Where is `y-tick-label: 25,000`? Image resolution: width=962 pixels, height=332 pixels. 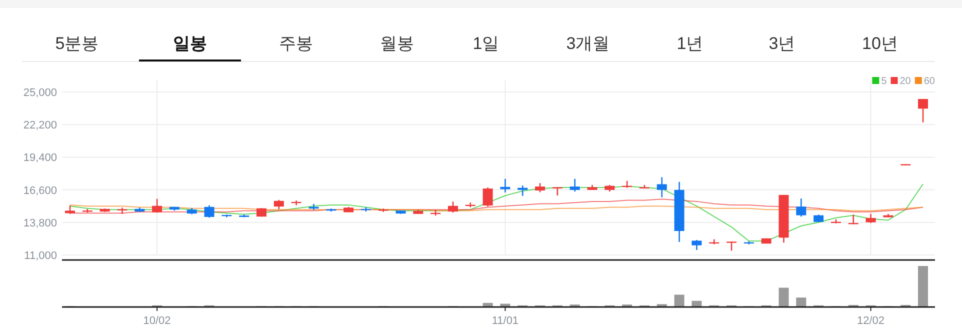
y-tick-label: 25,000 is located at coordinates (40, 93).